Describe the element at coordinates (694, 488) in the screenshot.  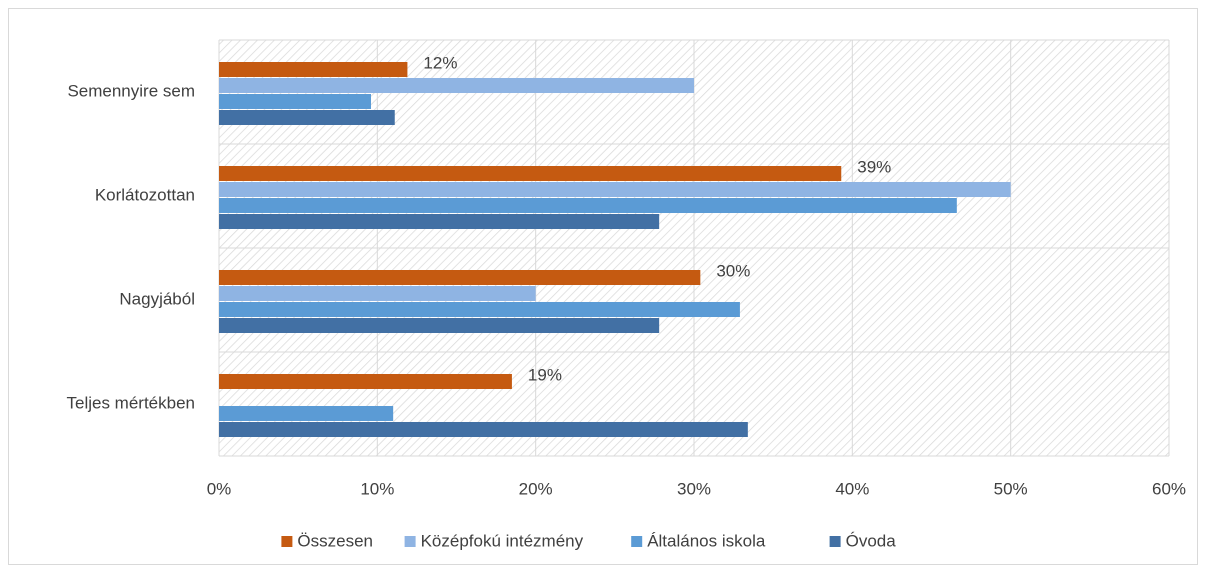
I see `x-tick-label: 30%` at that location.